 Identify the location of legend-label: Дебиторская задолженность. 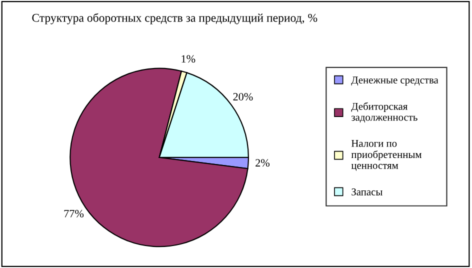
(384, 112).